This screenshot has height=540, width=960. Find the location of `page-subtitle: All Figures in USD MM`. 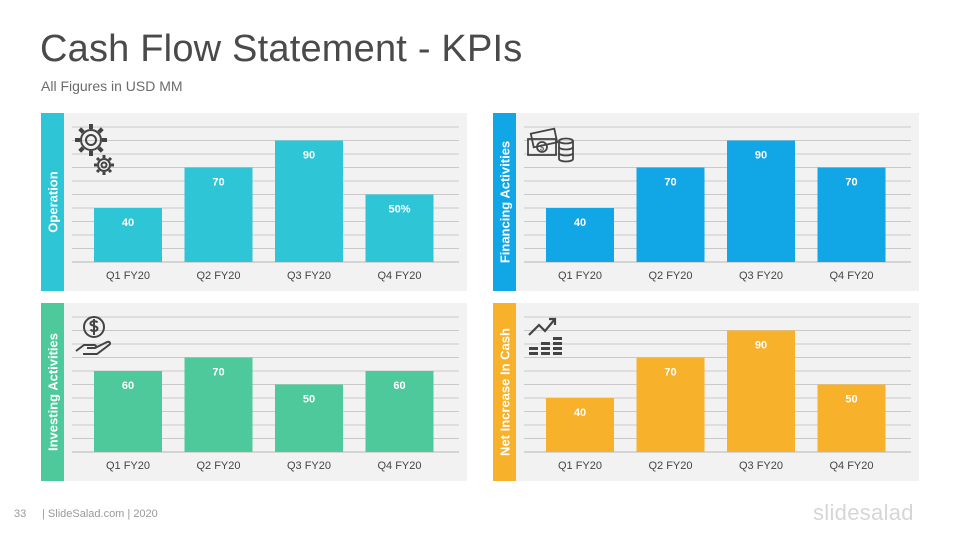

page-subtitle: All Figures in USD MM is located at coordinates (112, 86).